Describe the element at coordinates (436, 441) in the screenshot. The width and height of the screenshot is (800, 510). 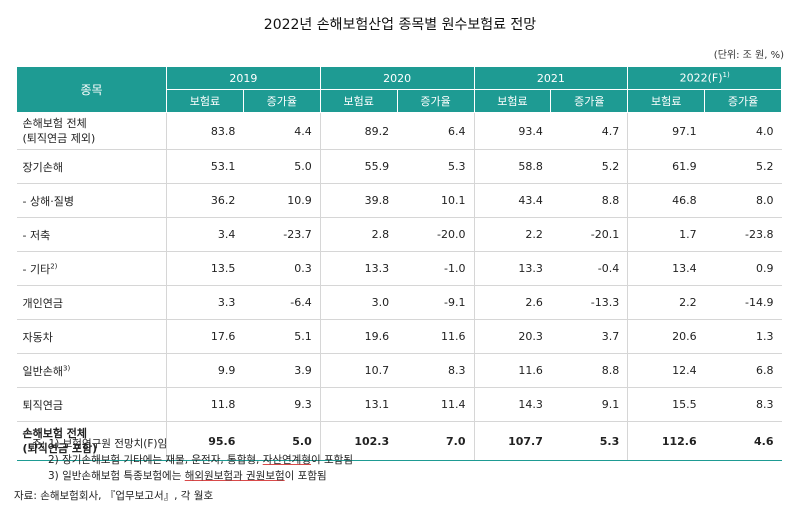
I see `cell-growth: 7.0` at that location.